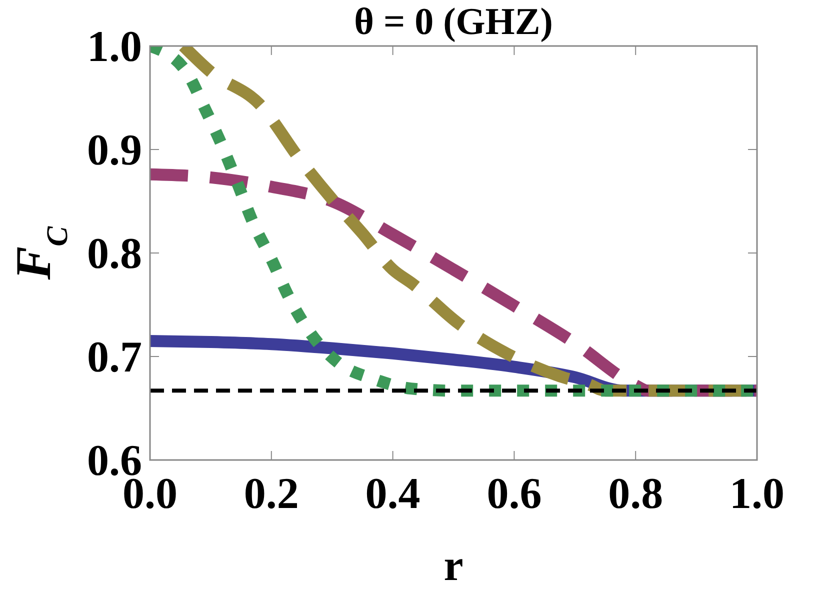 The image size is (834, 592). I want to click on y-tick-label: 0.8, so click(114, 253).